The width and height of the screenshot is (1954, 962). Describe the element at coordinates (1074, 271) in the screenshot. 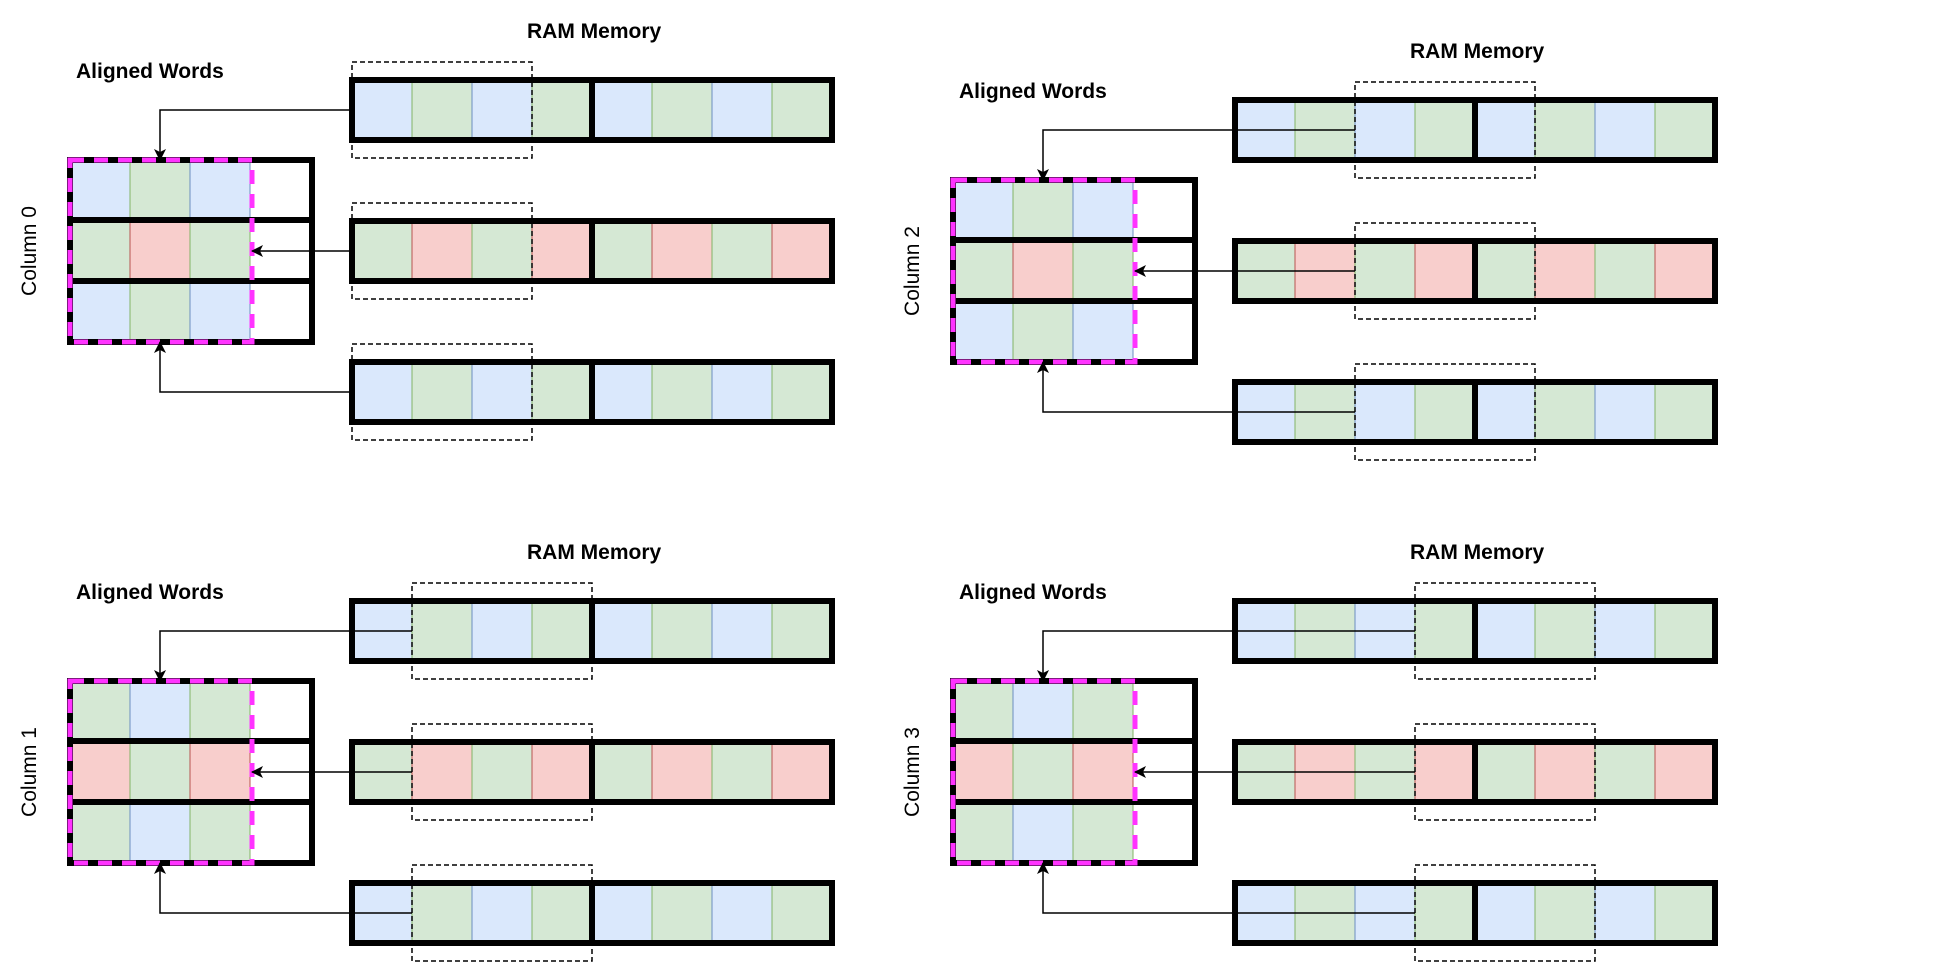

I see `aligned-words-block` at that location.